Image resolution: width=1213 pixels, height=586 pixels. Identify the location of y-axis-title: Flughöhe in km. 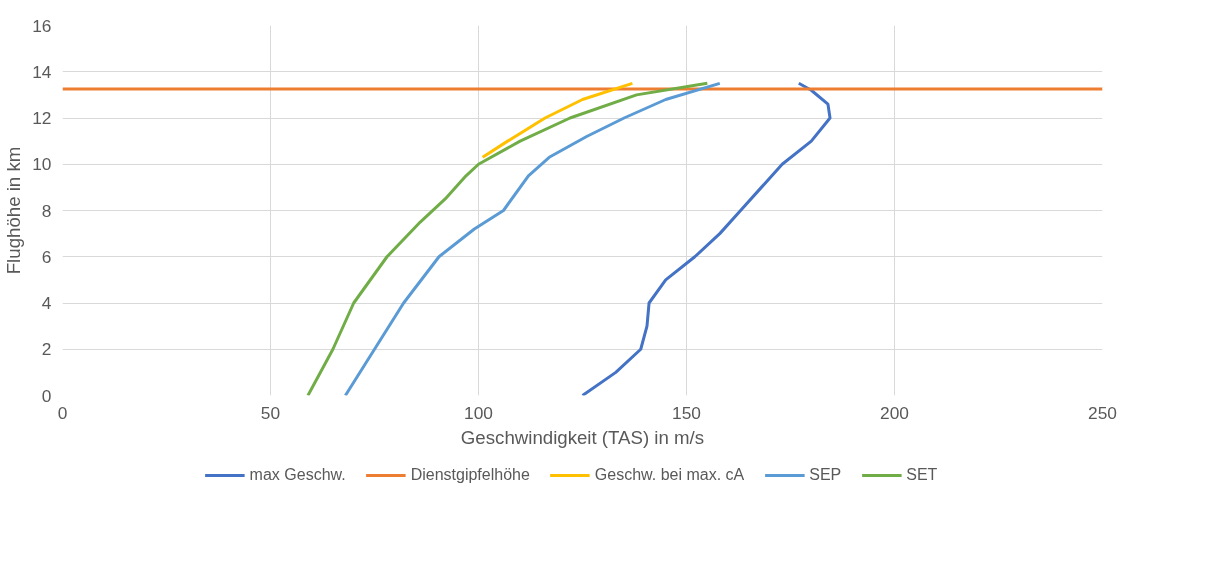
(14, 210).